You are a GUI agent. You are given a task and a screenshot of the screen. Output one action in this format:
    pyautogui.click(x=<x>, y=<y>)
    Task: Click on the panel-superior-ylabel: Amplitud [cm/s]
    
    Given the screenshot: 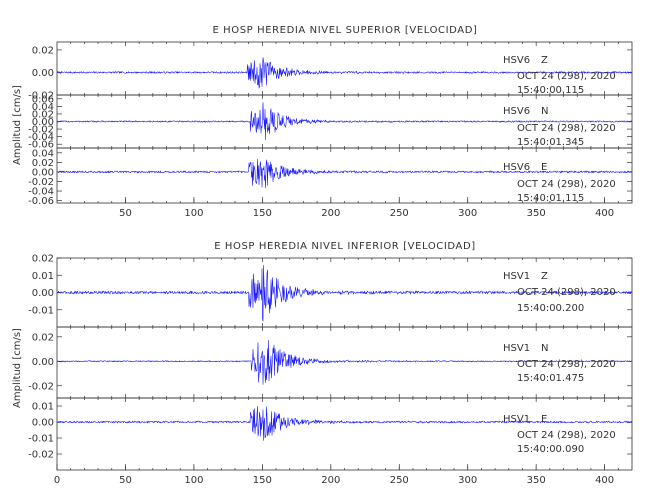 What is the action you would take?
    pyautogui.click(x=17, y=125)
    